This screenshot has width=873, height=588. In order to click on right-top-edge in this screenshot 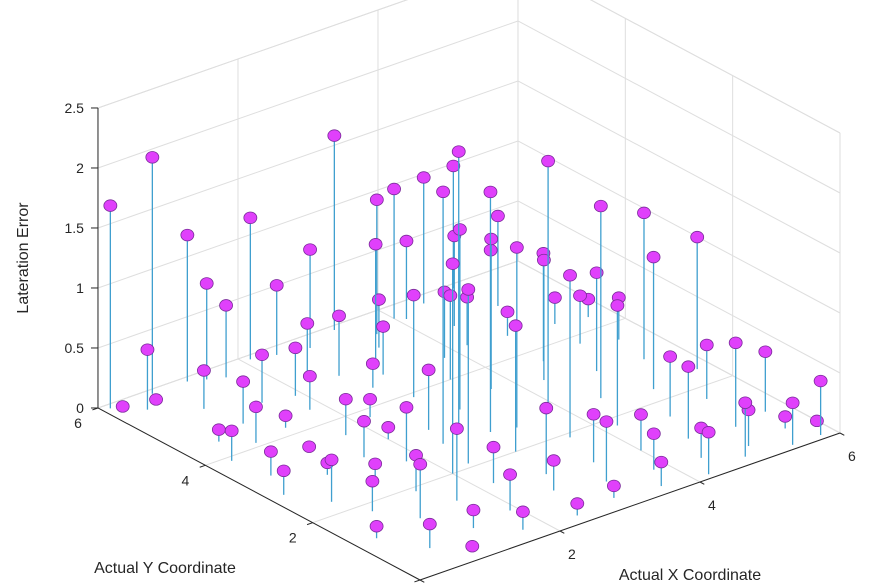, I will do `click(715, 67)`.